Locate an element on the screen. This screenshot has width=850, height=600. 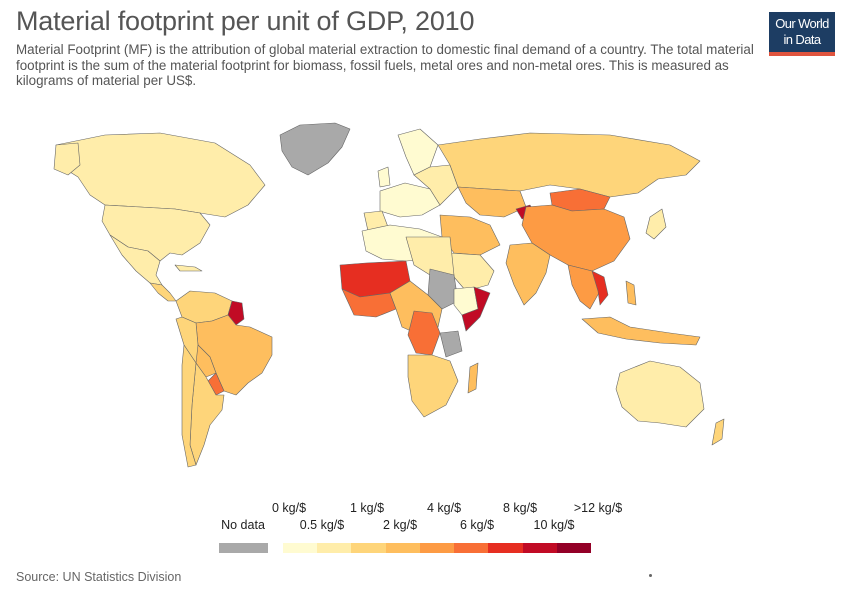
region-somalia is located at coordinates (476, 309).